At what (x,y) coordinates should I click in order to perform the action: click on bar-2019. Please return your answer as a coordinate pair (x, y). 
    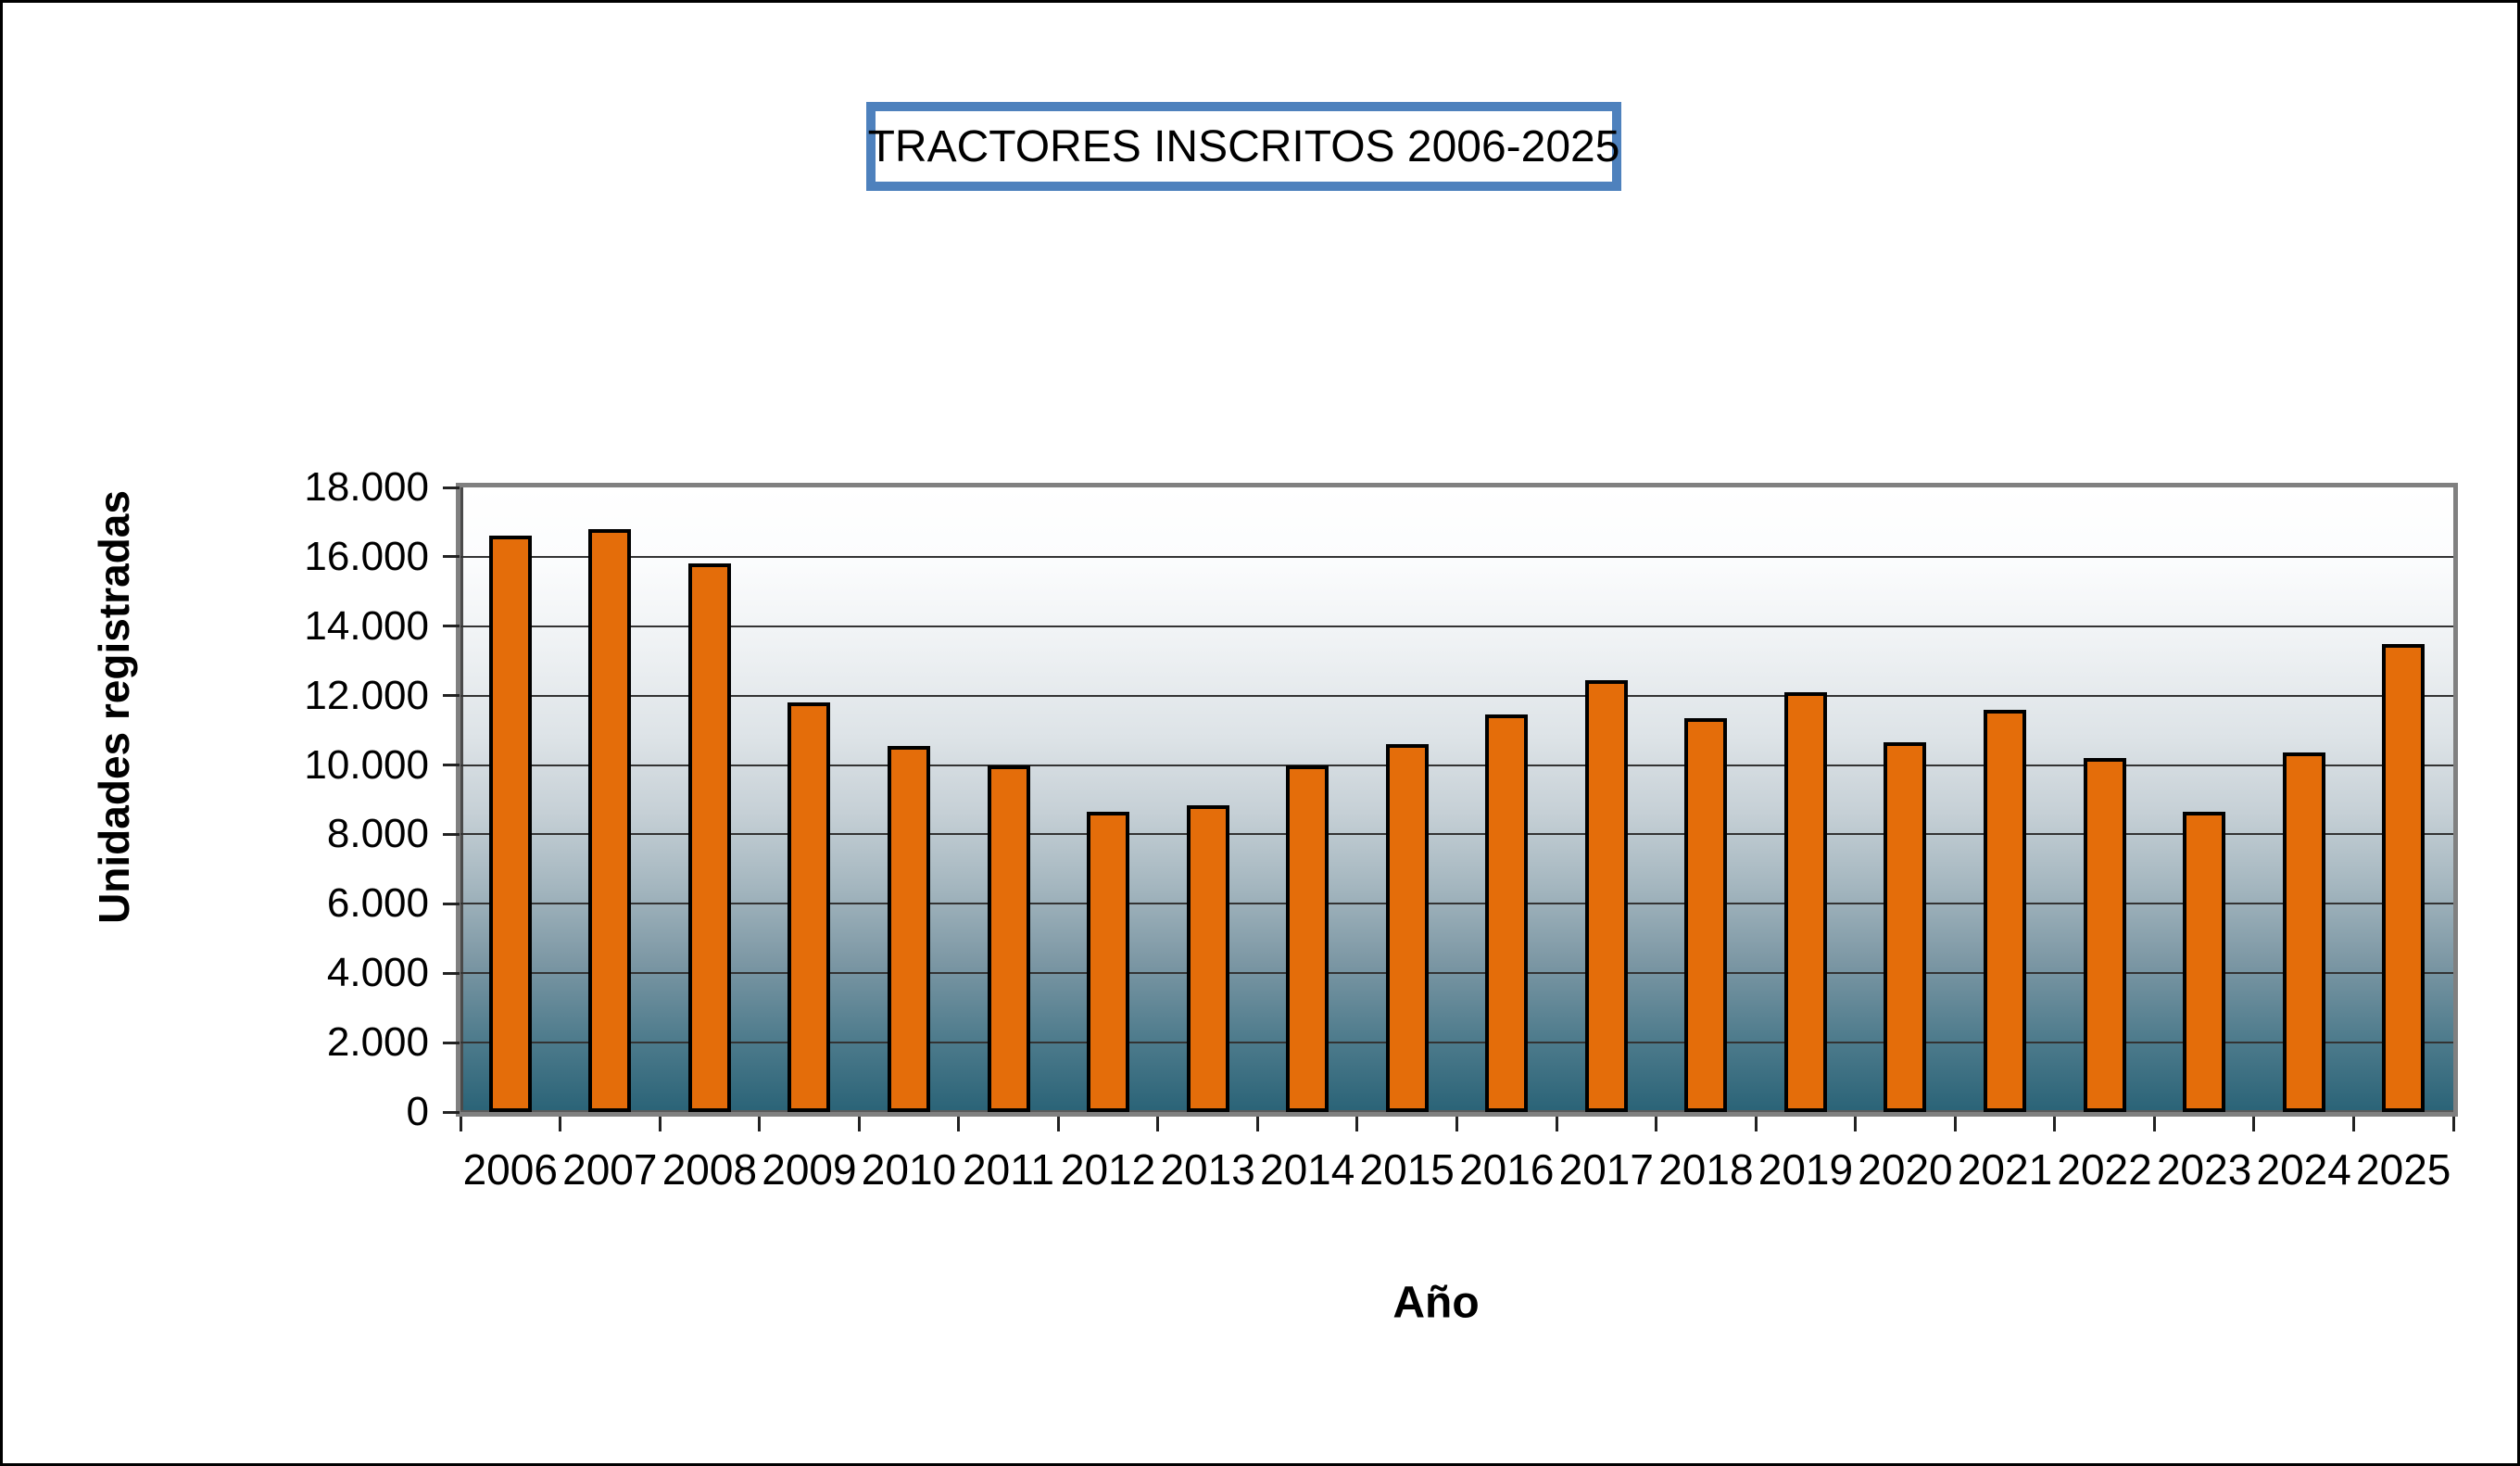
    Looking at the image, I should click on (1805, 901).